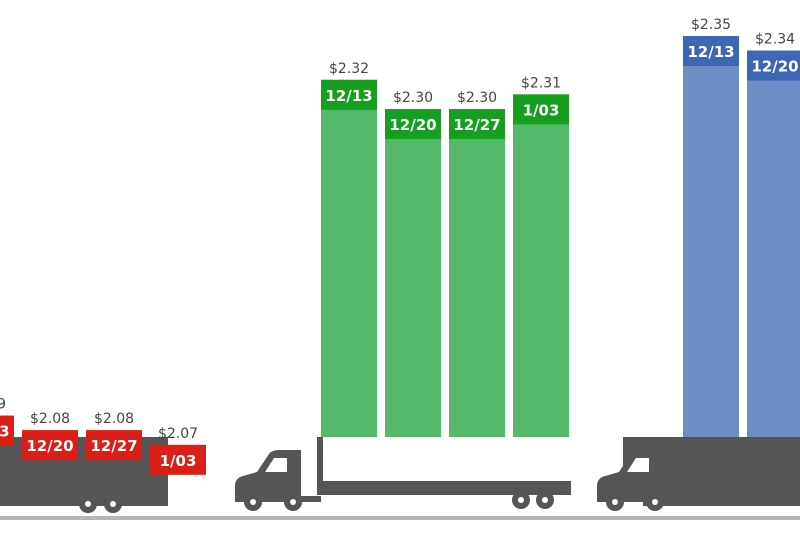 The width and height of the screenshot is (800, 536). I want to click on road-line, so click(400, 518).